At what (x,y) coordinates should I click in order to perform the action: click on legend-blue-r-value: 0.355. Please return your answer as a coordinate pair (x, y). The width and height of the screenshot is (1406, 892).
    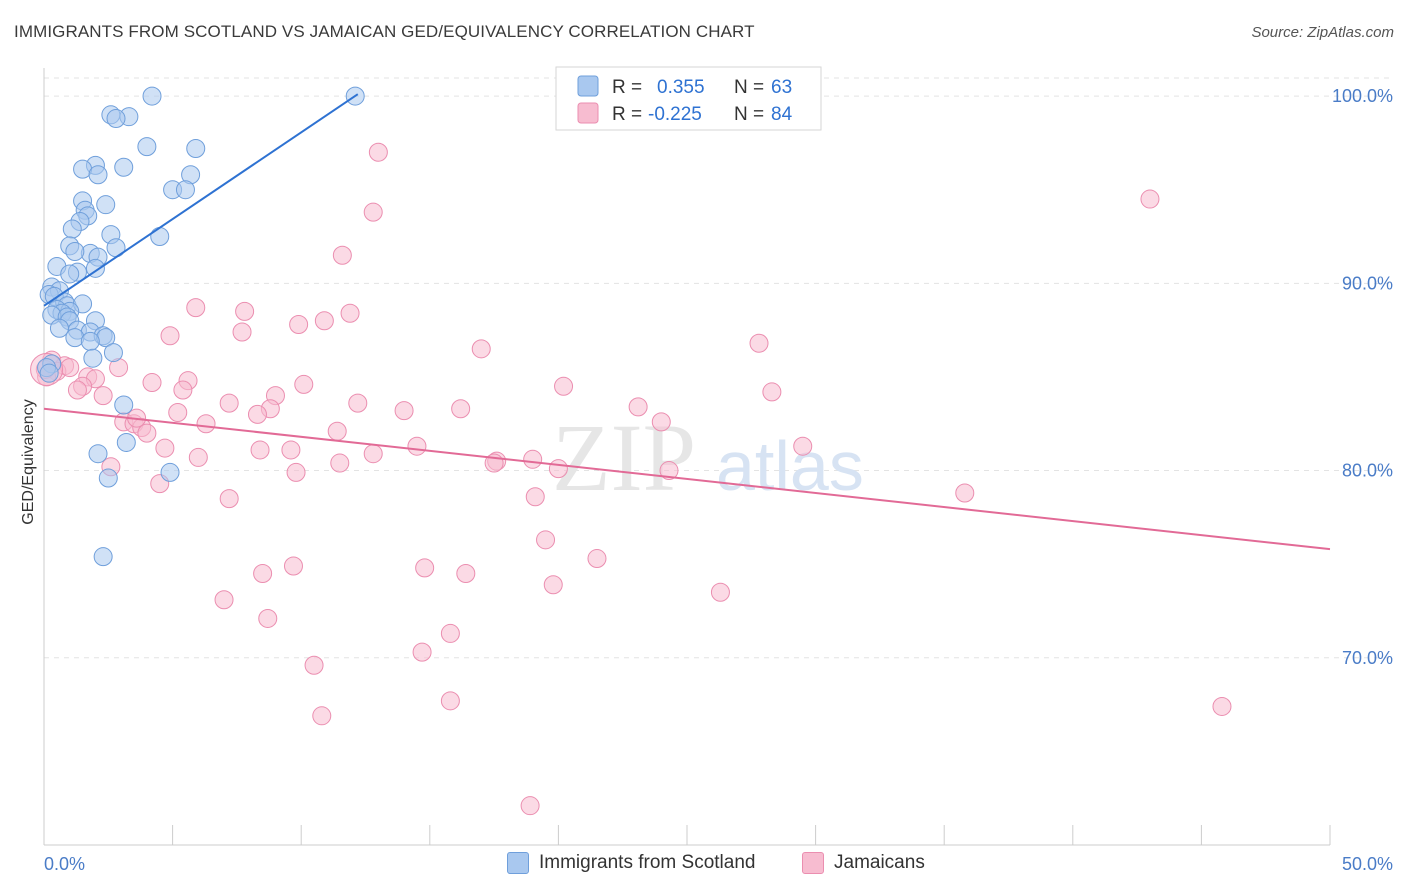
    Looking at the image, I should click on (681, 87).